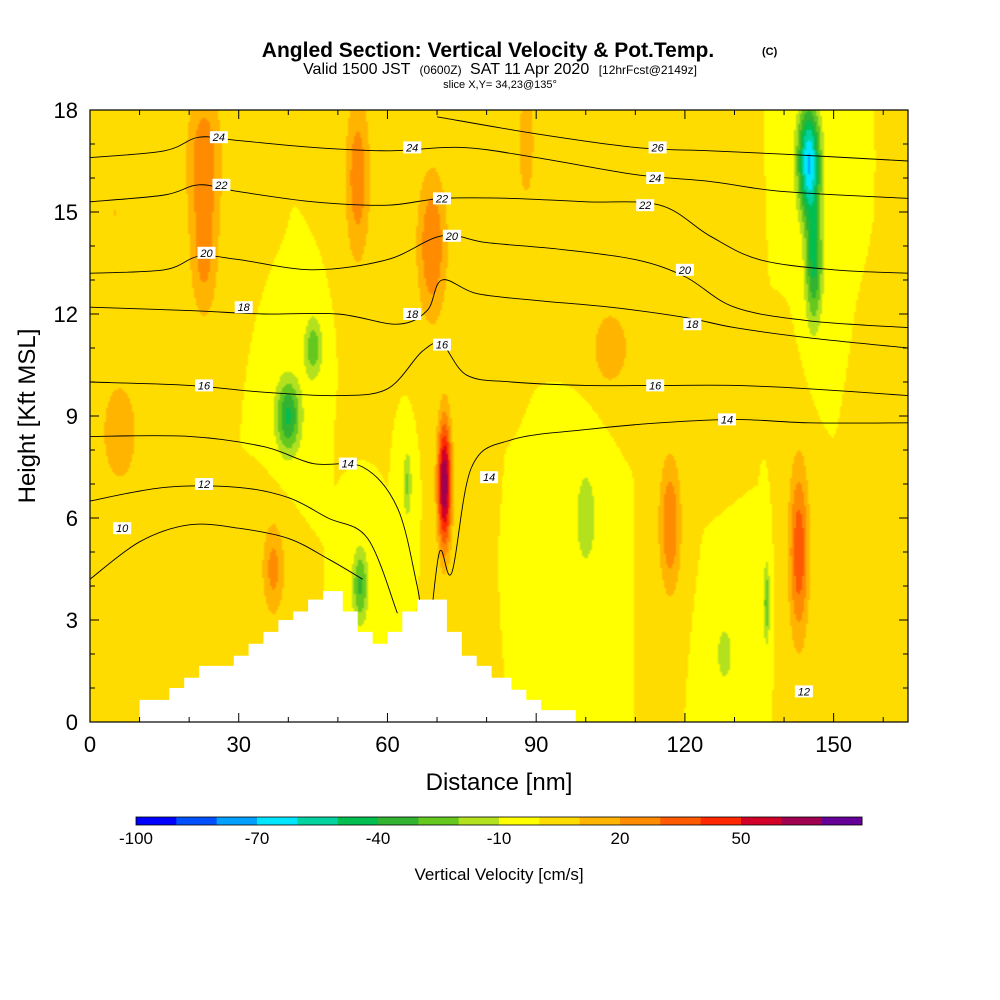 The width and height of the screenshot is (1000, 1000). Describe the element at coordinates (378, 838) in the screenshot. I see `colorbar-tick-label: -40` at that location.